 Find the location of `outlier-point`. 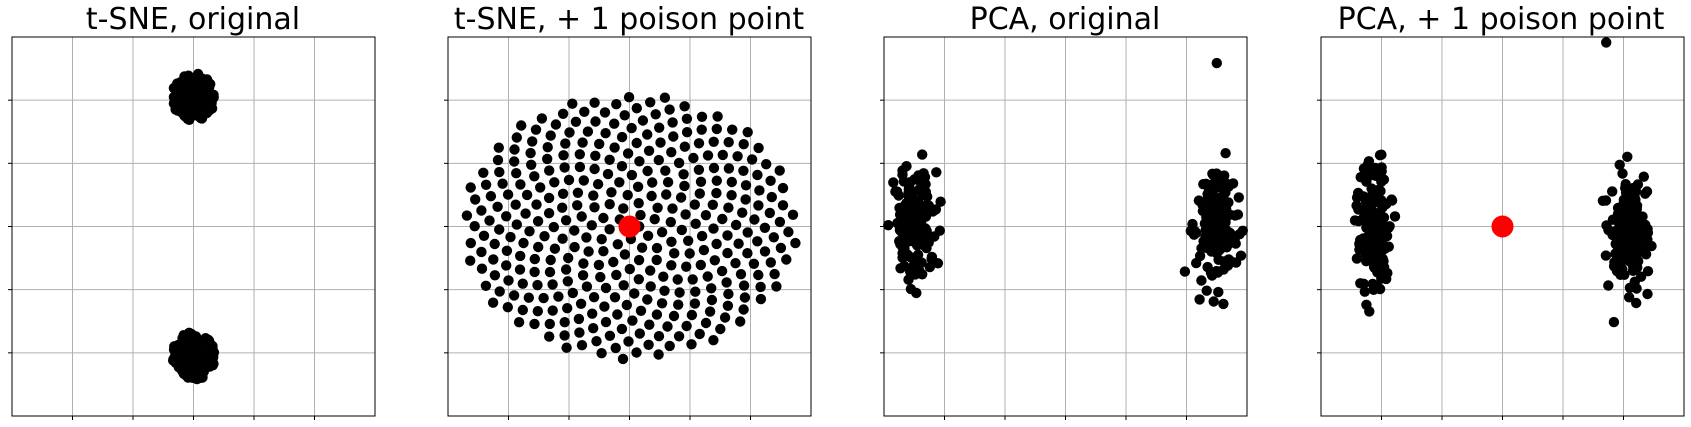

outlier-point is located at coordinates (1217, 63).